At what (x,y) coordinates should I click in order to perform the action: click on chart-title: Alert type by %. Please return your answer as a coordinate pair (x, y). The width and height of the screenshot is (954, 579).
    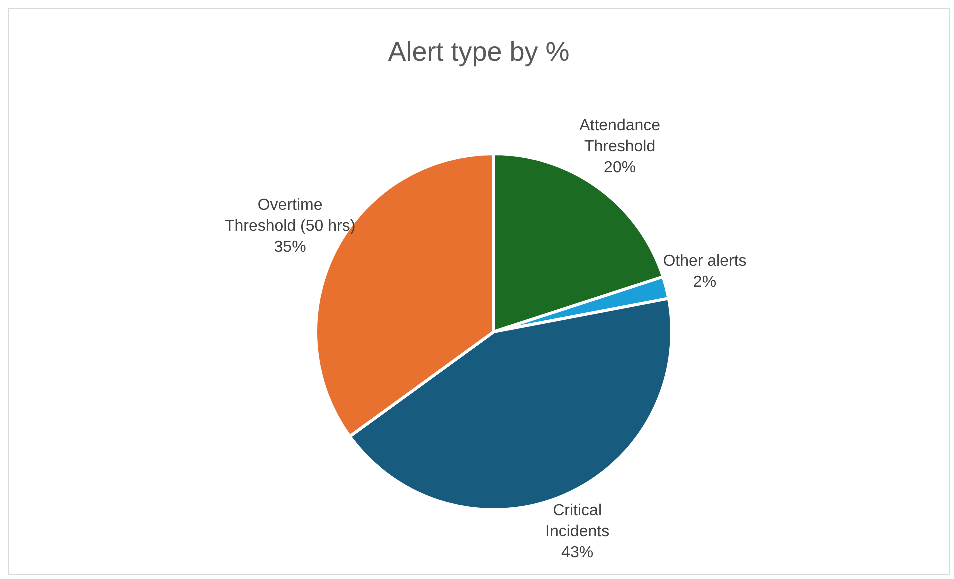
    Looking at the image, I should click on (479, 52).